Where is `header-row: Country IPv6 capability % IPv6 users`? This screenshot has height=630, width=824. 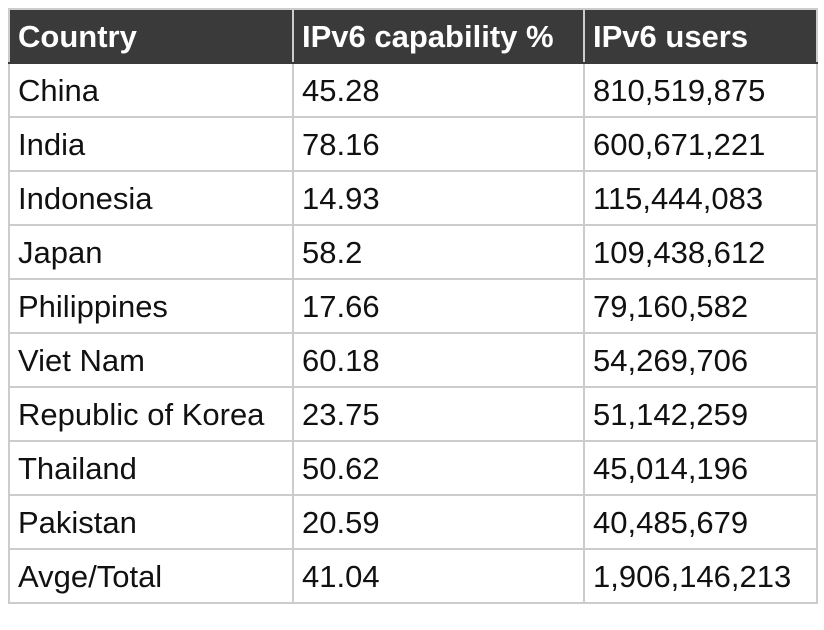 header-row: Country IPv6 capability % IPv6 users is located at coordinates (413, 36).